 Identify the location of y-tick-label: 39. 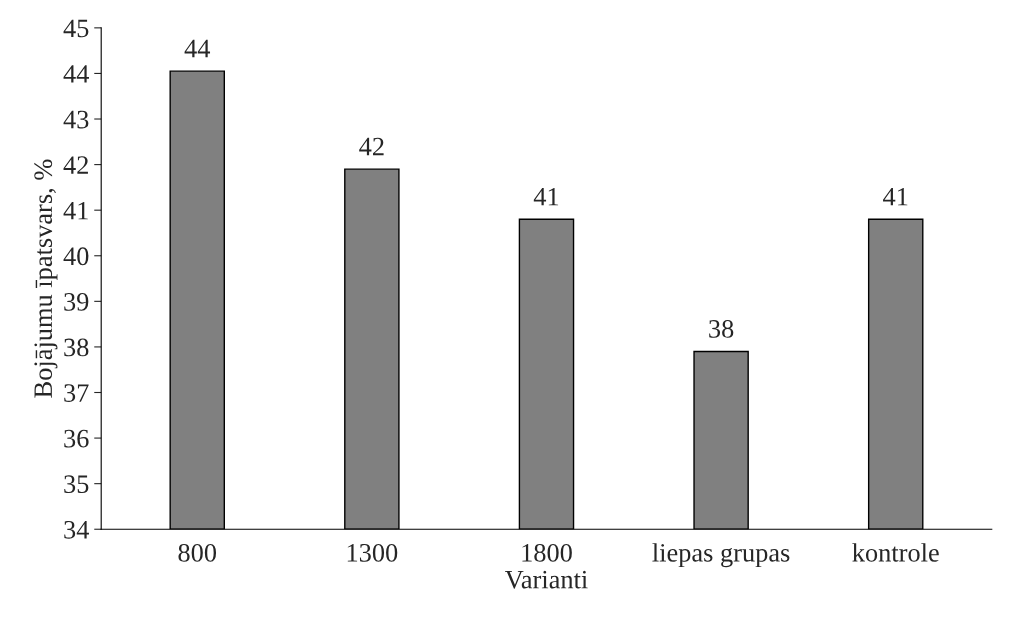
(76, 302).